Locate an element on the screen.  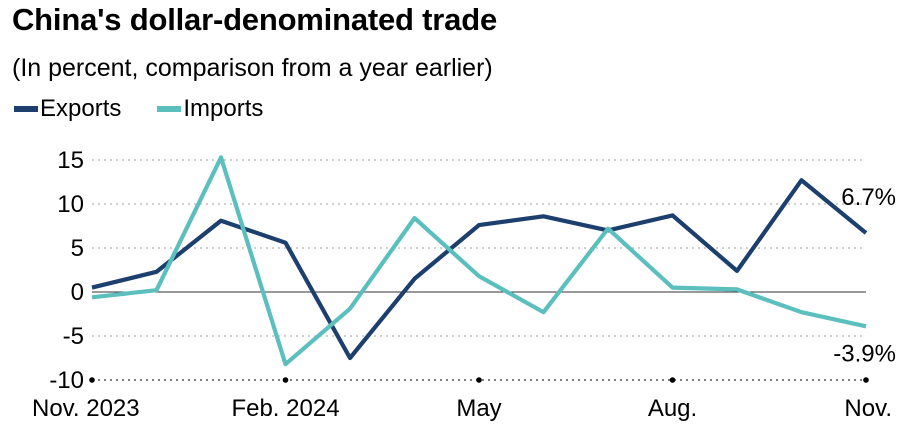
legend-item-imports: Imports is located at coordinates (210, 109).